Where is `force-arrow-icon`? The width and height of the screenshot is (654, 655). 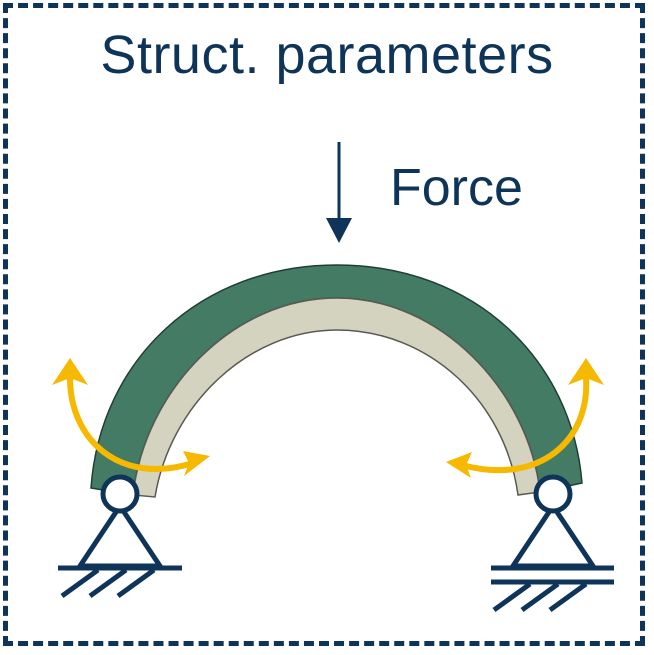 force-arrow-icon is located at coordinates (339, 192).